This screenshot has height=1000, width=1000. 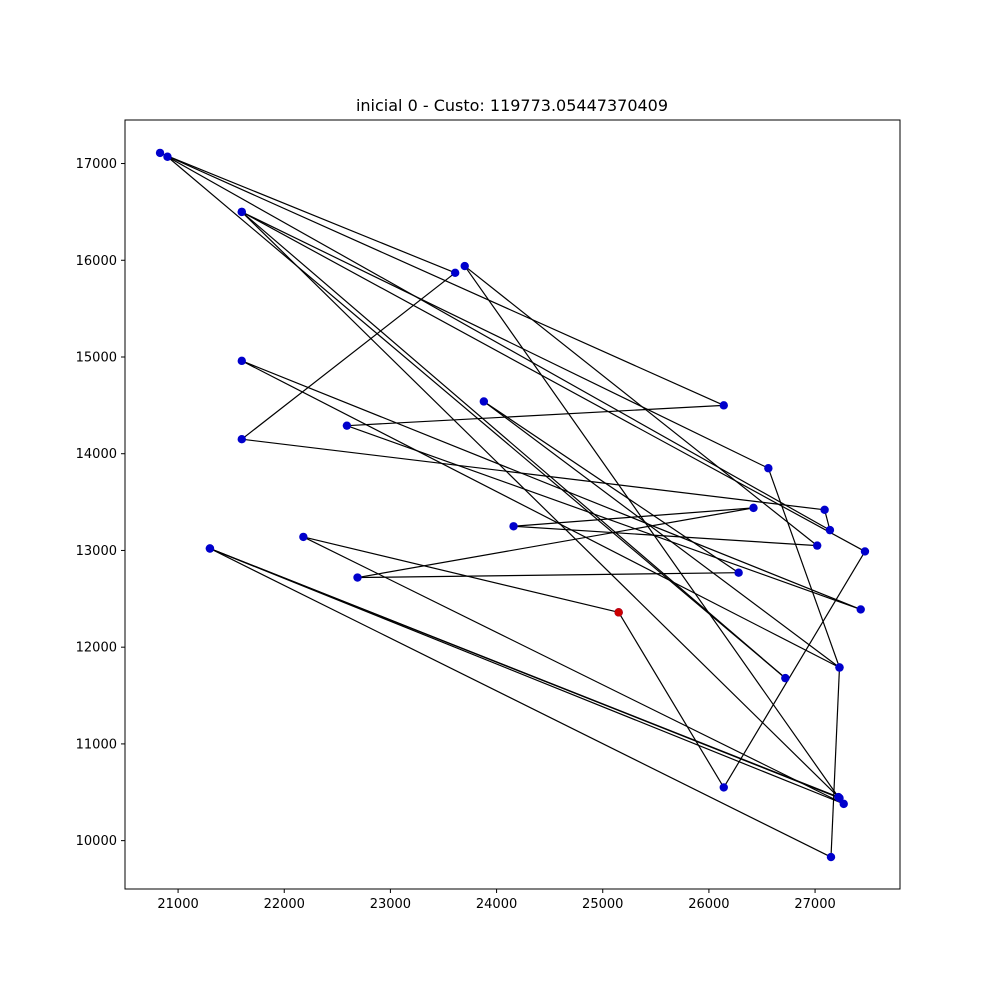 I want to click on x-tick-label: 25000, so click(x=602, y=904).